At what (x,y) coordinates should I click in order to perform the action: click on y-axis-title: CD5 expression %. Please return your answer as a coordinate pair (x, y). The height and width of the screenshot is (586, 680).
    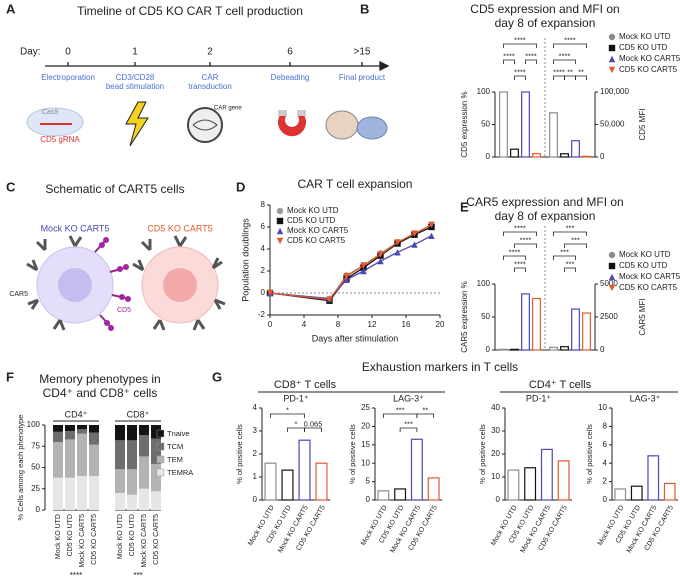
    Looking at the image, I should click on (464, 124).